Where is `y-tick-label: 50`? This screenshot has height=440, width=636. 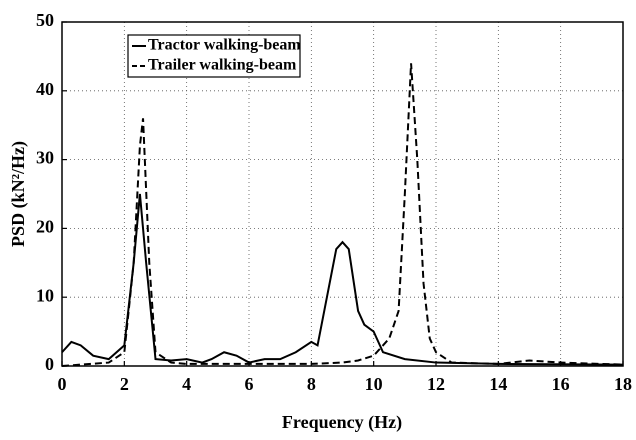
y-tick-label: 50 is located at coordinates (45, 20).